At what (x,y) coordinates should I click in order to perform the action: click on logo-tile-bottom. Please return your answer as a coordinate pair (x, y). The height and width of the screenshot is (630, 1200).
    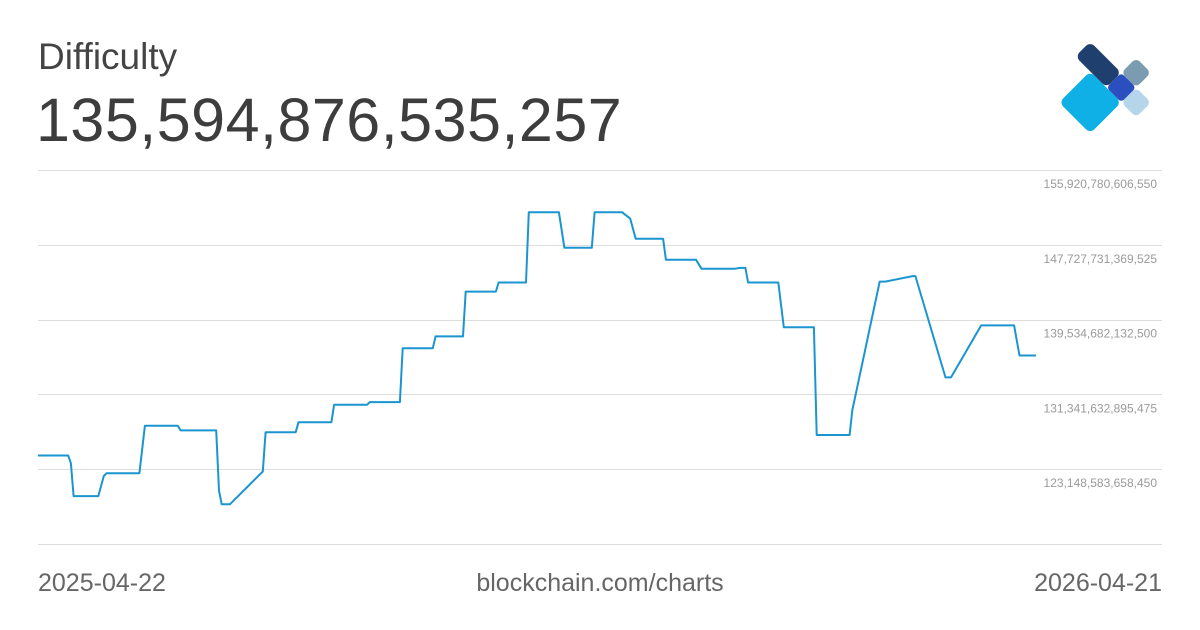
    Looking at the image, I should click on (1090, 102).